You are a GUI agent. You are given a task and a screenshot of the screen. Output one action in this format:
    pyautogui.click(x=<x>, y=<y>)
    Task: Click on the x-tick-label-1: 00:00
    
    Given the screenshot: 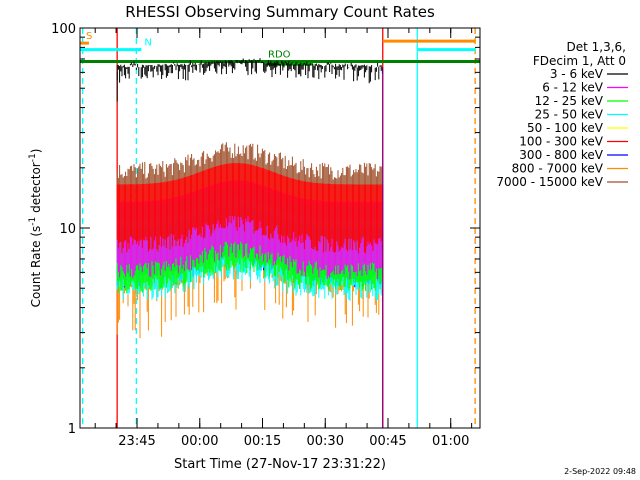 What is the action you would take?
    pyautogui.click(x=199, y=441)
    